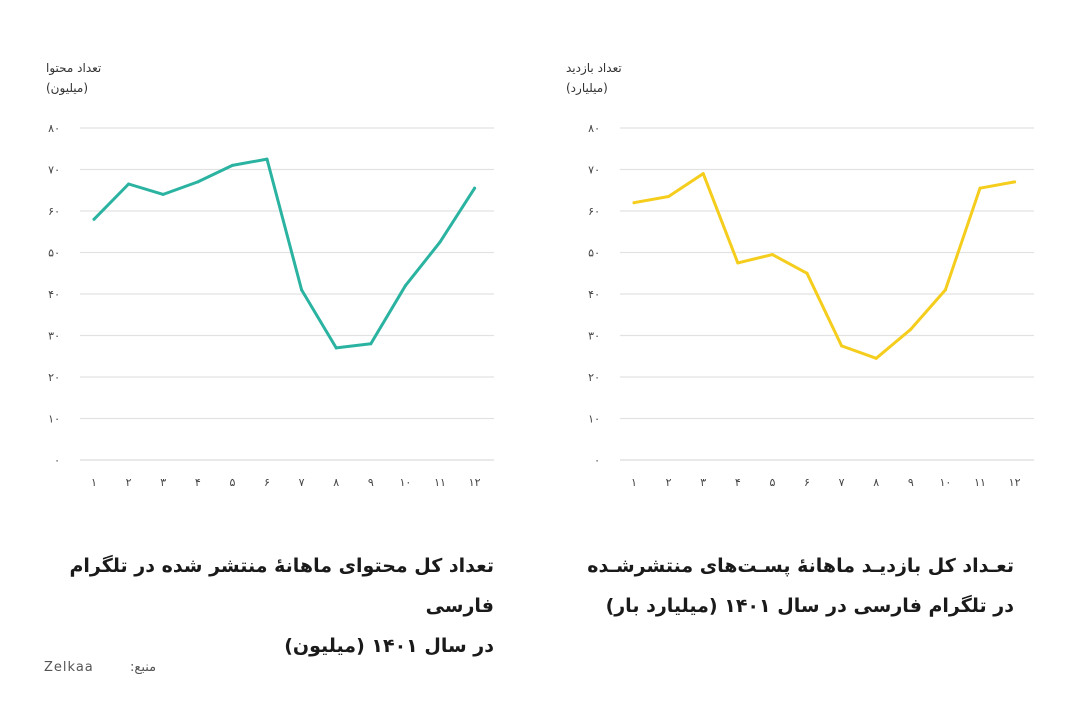  Describe the element at coordinates (302, 482) in the screenshot. I see `left-xtick-label: ۷` at that location.